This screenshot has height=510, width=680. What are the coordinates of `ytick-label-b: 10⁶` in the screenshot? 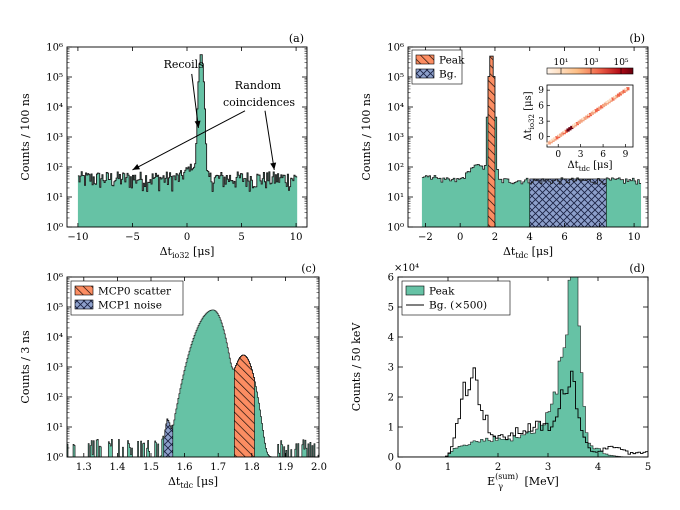 It's located at (395, 48).